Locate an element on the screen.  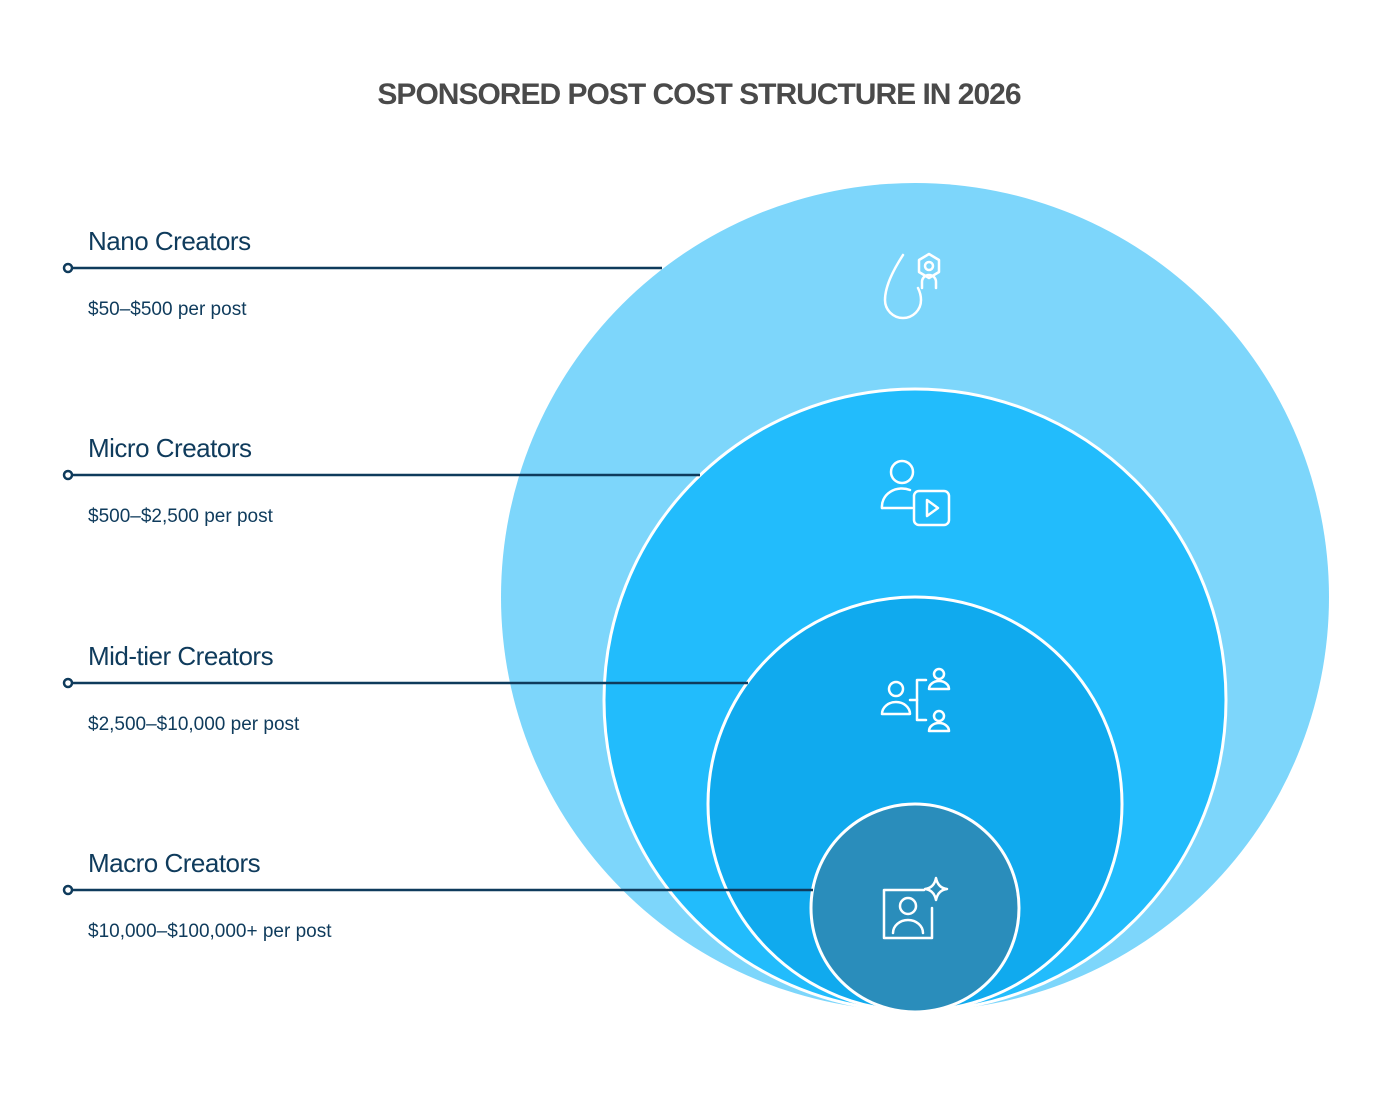
tier-name: Mid-tier Creators is located at coordinates (181, 656).